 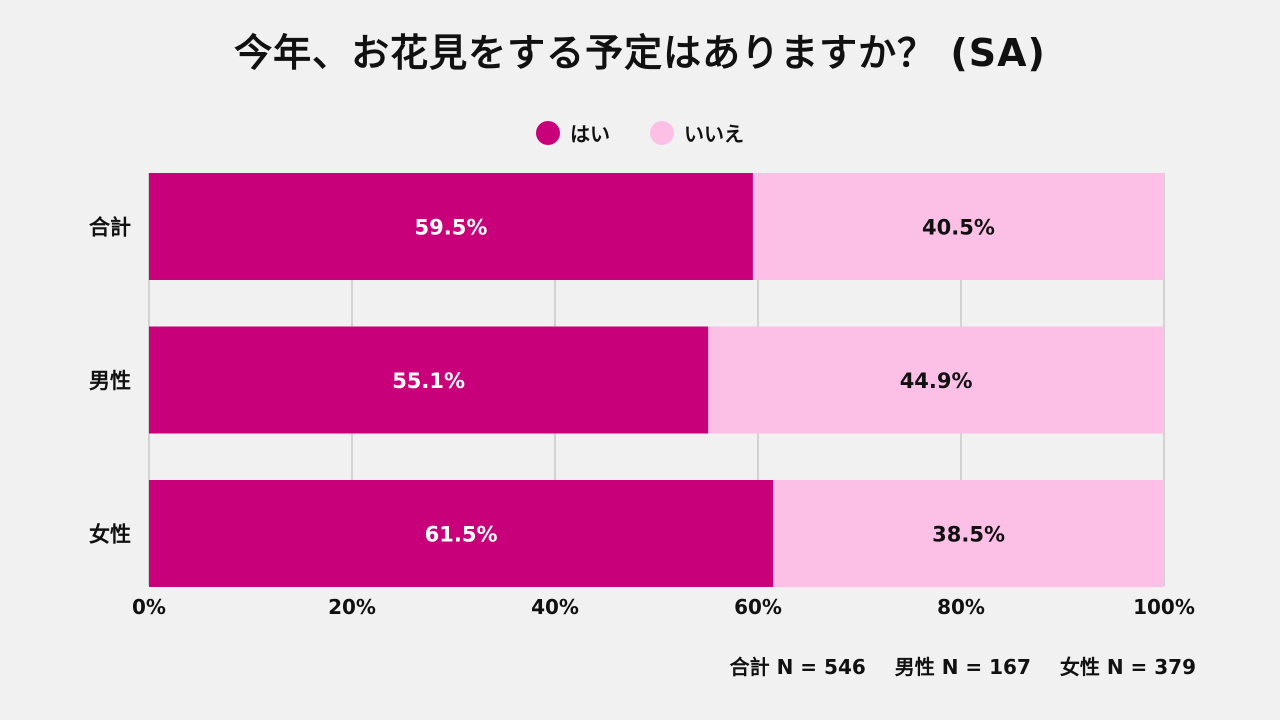 I want to click on legend-item-no: いいえ, so click(x=697, y=132).